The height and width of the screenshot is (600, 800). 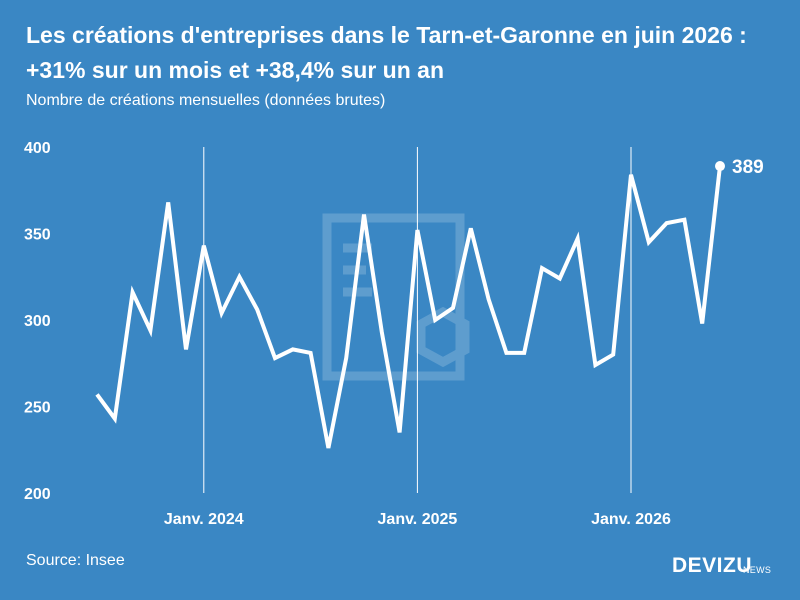 I want to click on last-point-marker, so click(x=720, y=166).